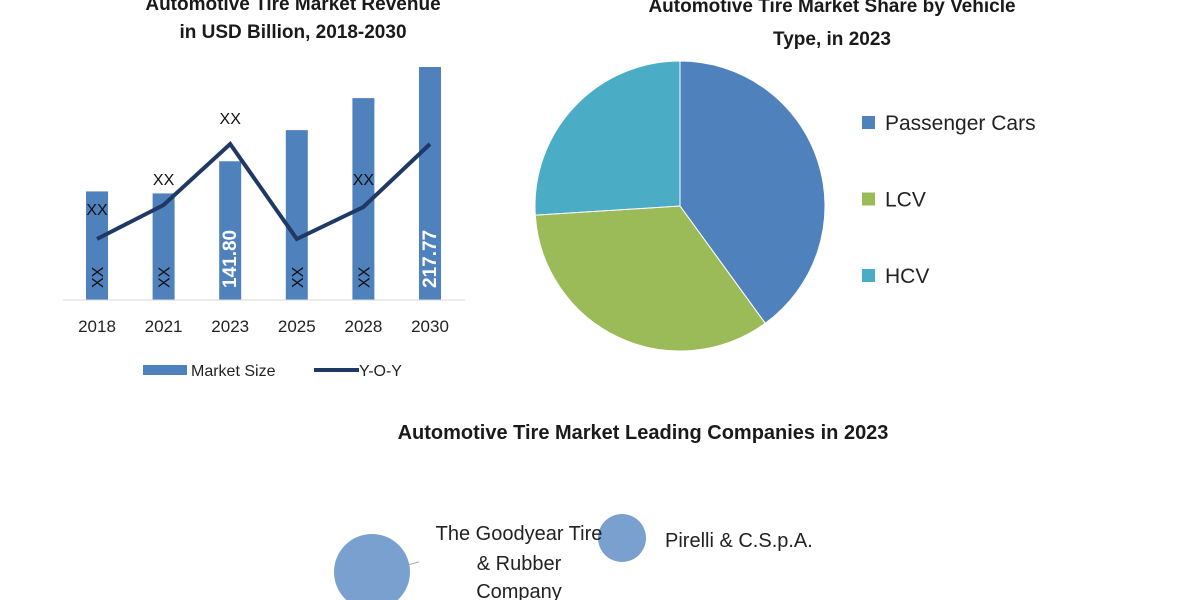 Image resolution: width=1200 pixels, height=600 pixels. What do you see at coordinates (607, 138) in the screenshot?
I see `pie-slice-hcv` at bounding box center [607, 138].